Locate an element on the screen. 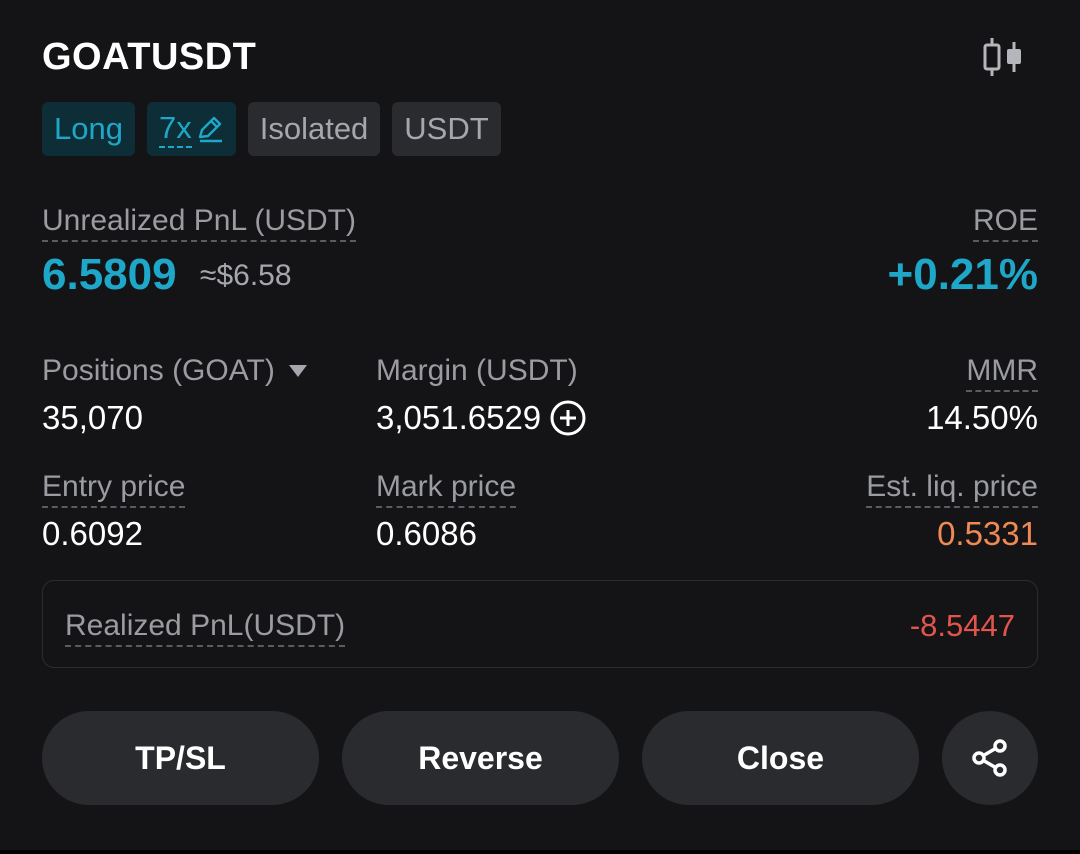 The image size is (1080, 854). candlestick-chart-icon is located at coordinates (1003, 57).